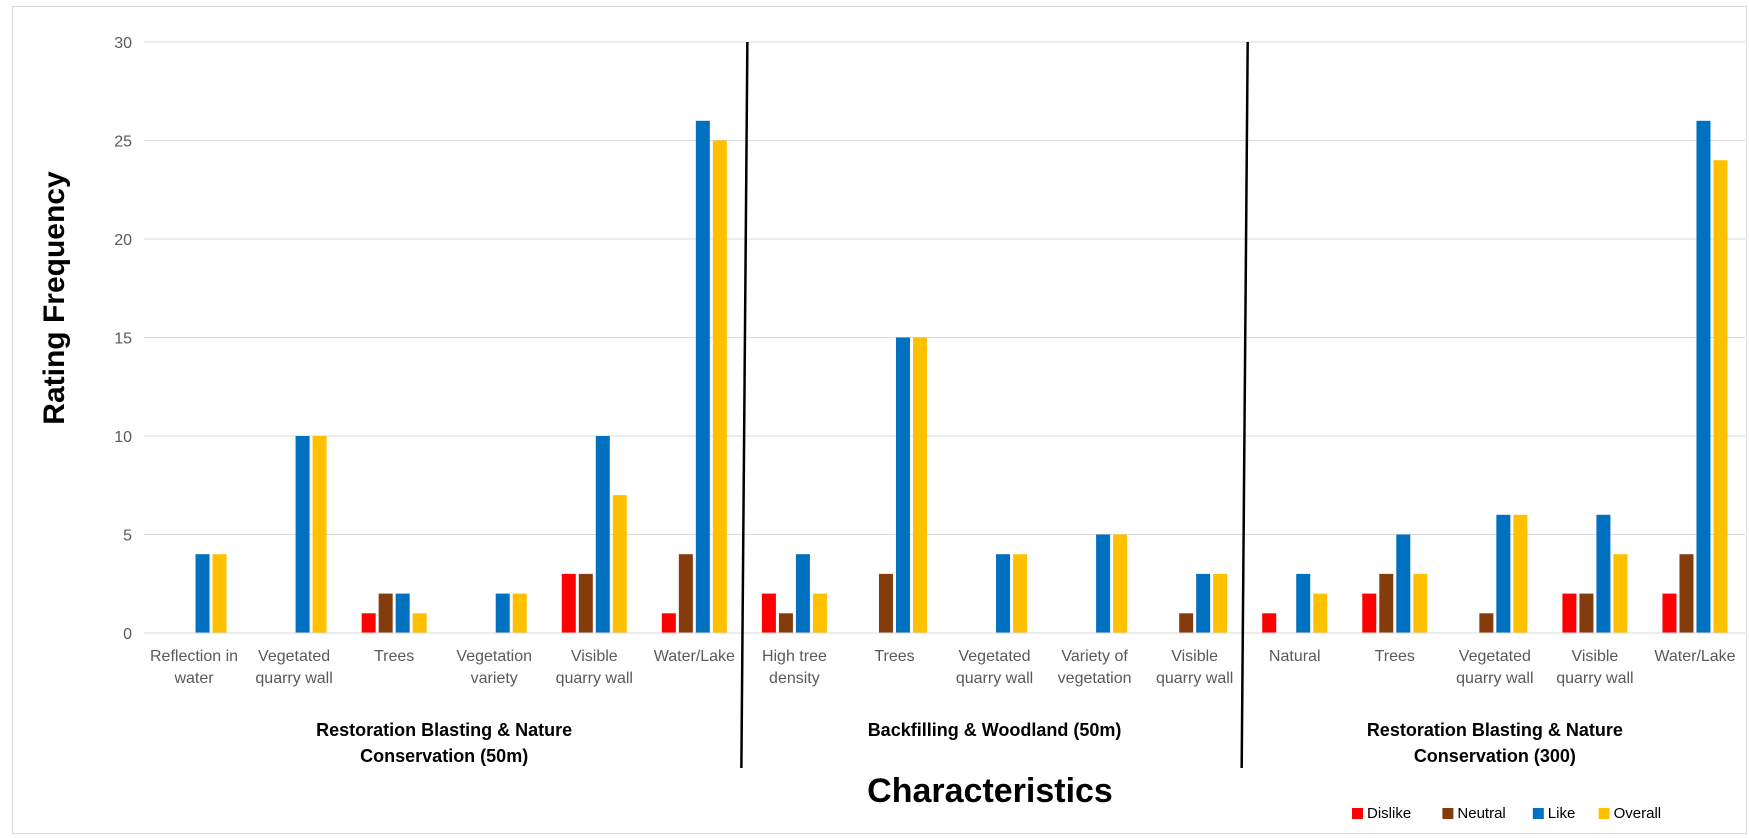 The height and width of the screenshot is (838, 1749). What do you see at coordinates (123, 240) in the screenshot?
I see `y-tick-label: 20` at bounding box center [123, 240].